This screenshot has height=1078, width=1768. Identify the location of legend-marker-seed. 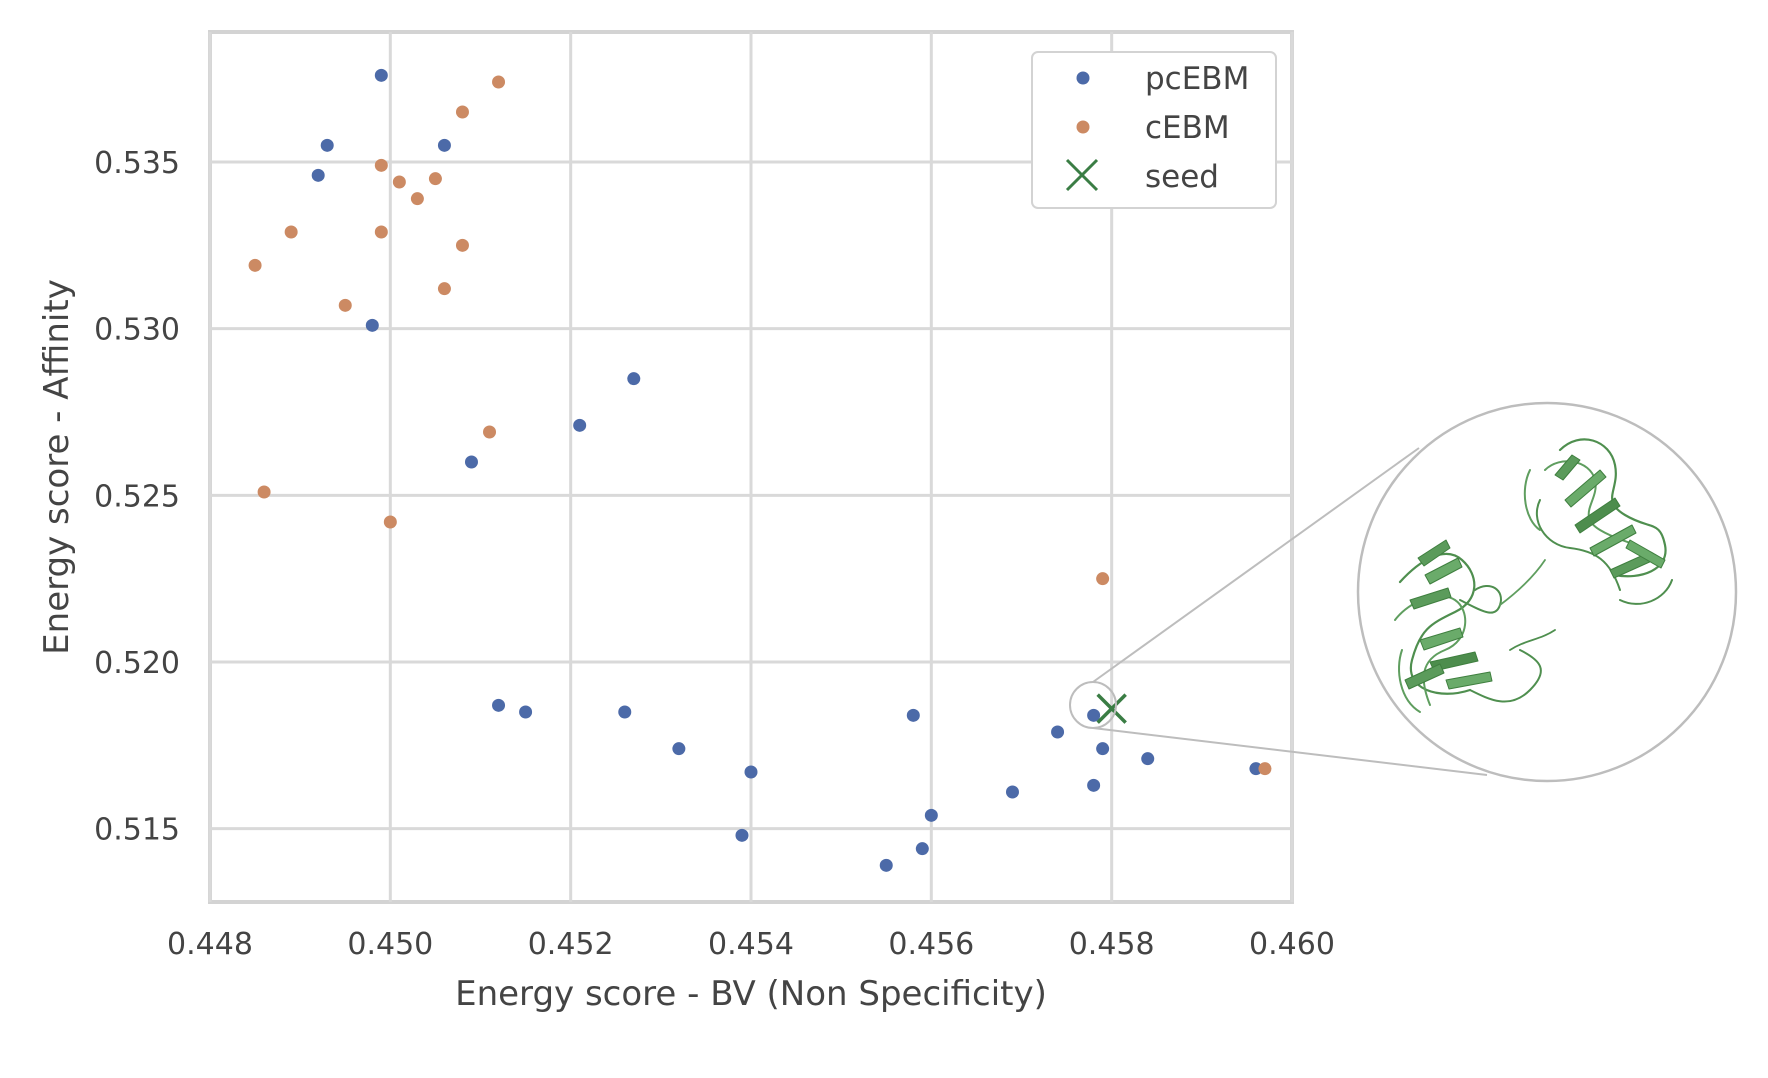
(1082, 175).